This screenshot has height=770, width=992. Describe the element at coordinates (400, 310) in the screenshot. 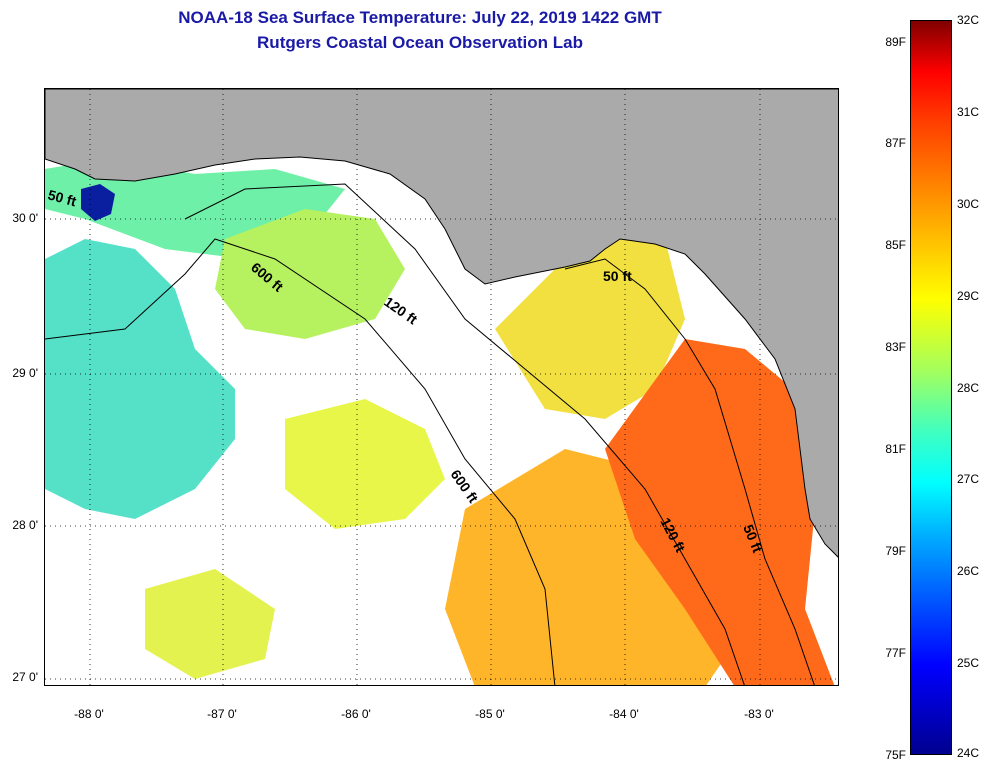

I see `contour-label-120ft-central: 120 ft` at that location.